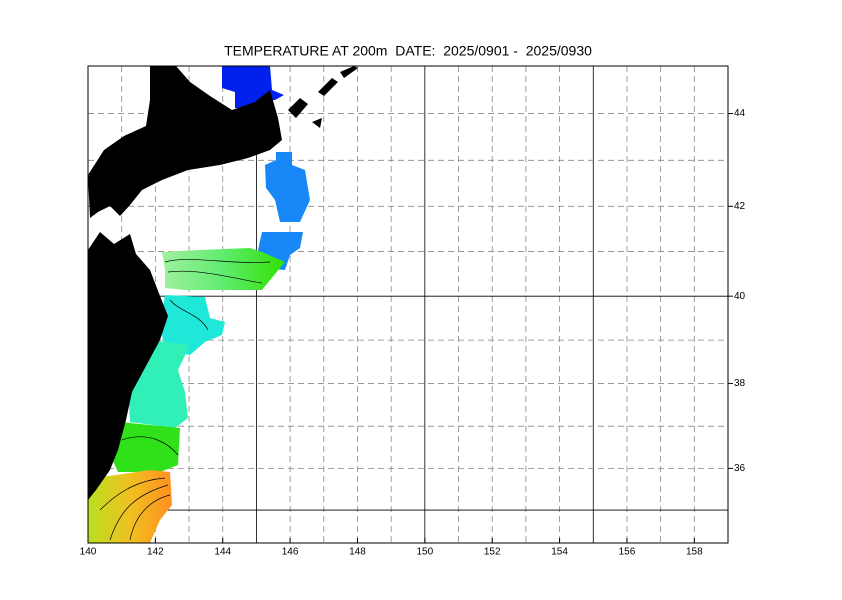  I want to click on y-tick-label: 40, so click(740, 296).